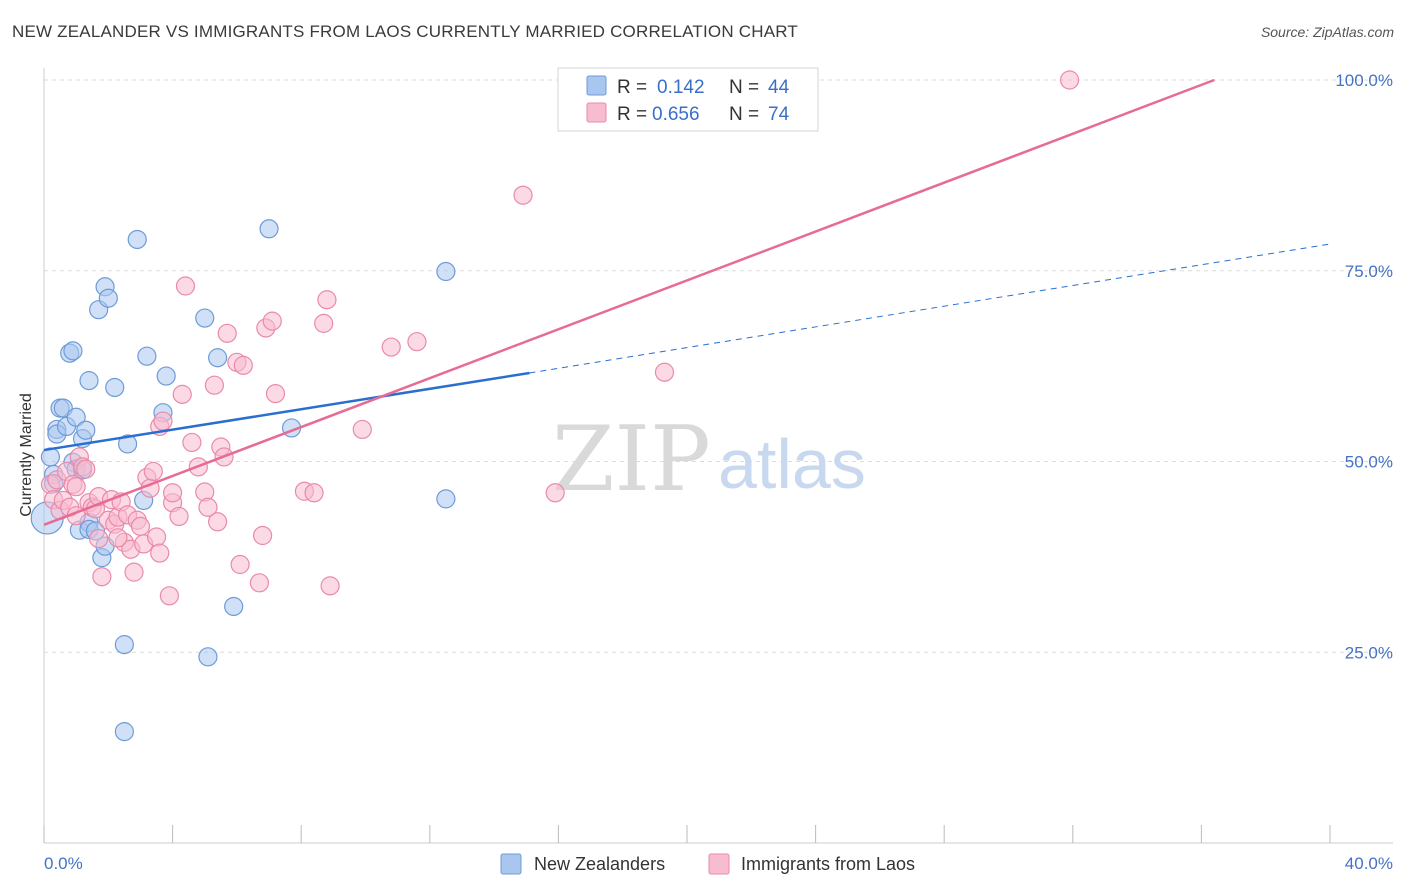  What do you see at coordinates (1364, 366) in the screenshot?
I see `y-tick-labels: 25.0% 50.0% 75.0% 100.0%` at bounding box center [1364, 366].